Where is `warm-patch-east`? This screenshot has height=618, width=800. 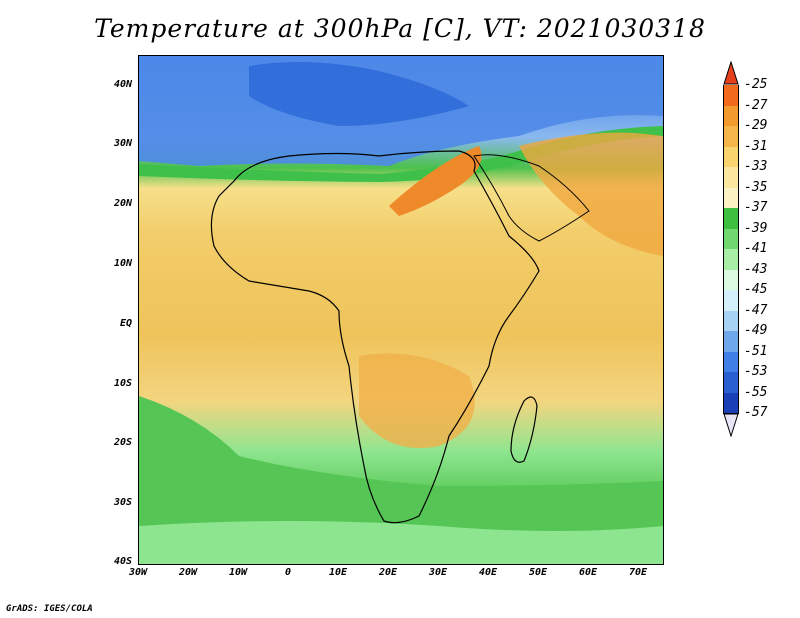
warm-patch-east is located at coordinates (591, 194).